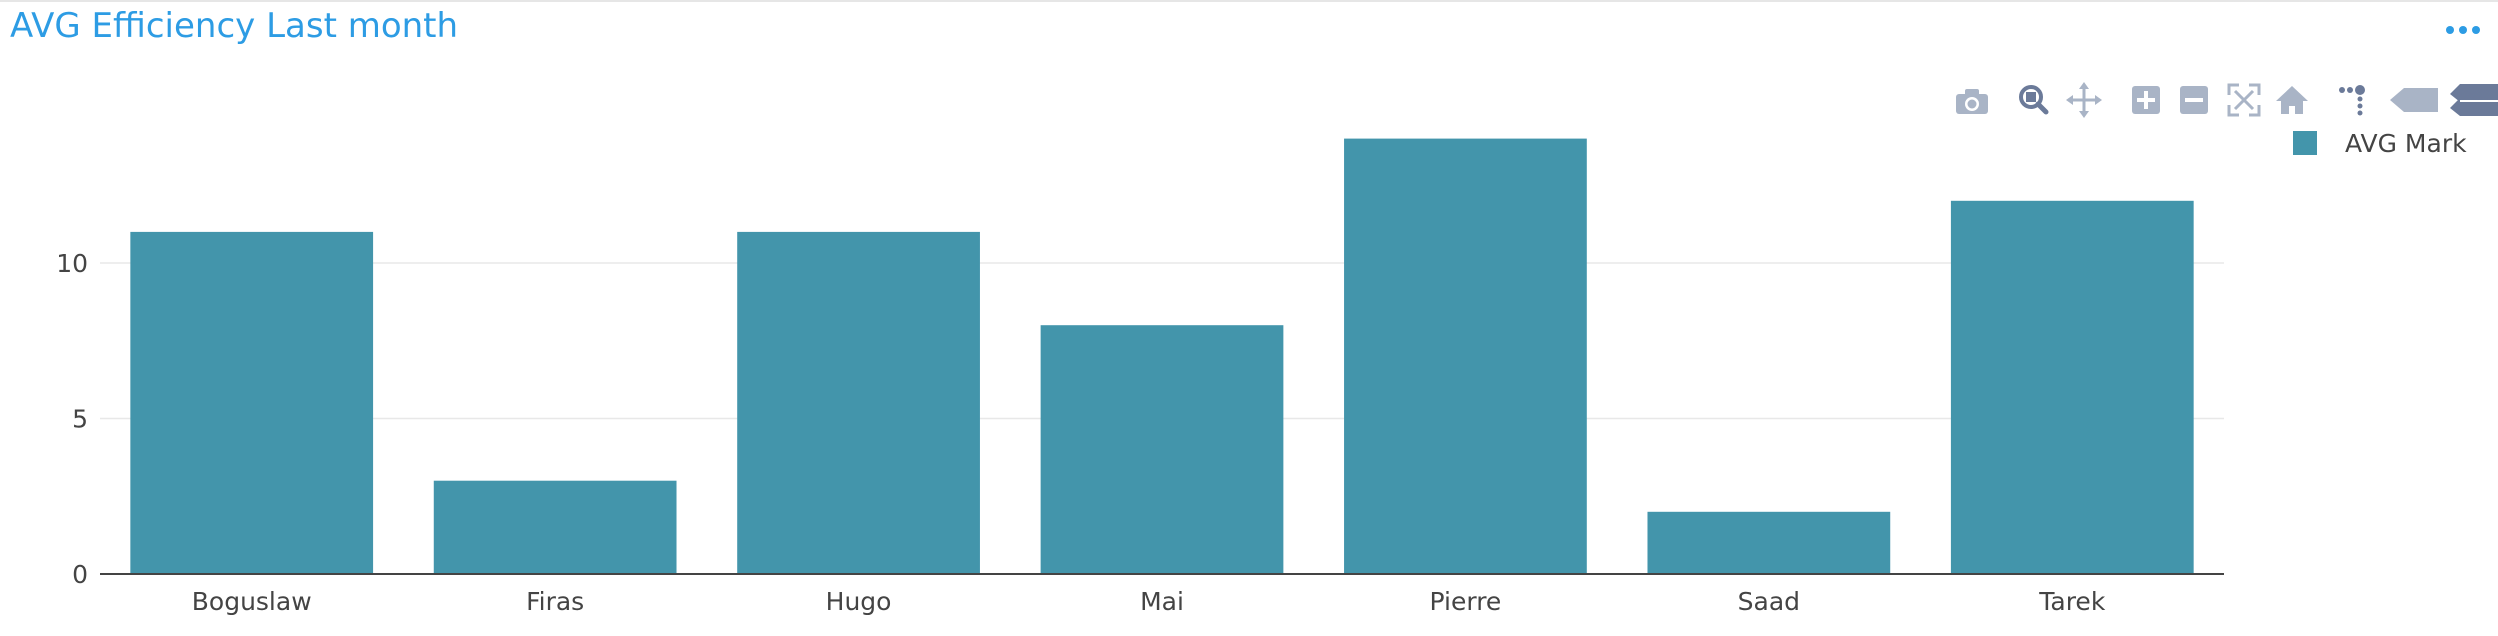 This screenshot has height=636, width=2498. Describe the element at coordinates (555, 601) in the screenshot. I see `x-tick-label: Firas` at that location.